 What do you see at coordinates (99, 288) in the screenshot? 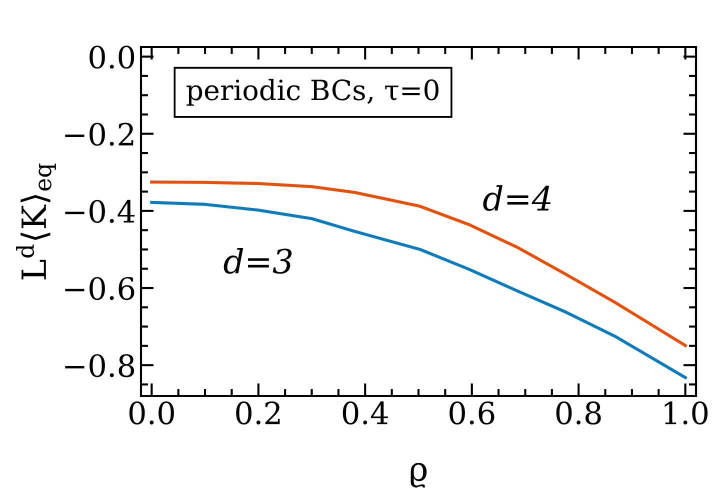
I see `y-tick-label: −0.6` at bounding box center [99, 288].